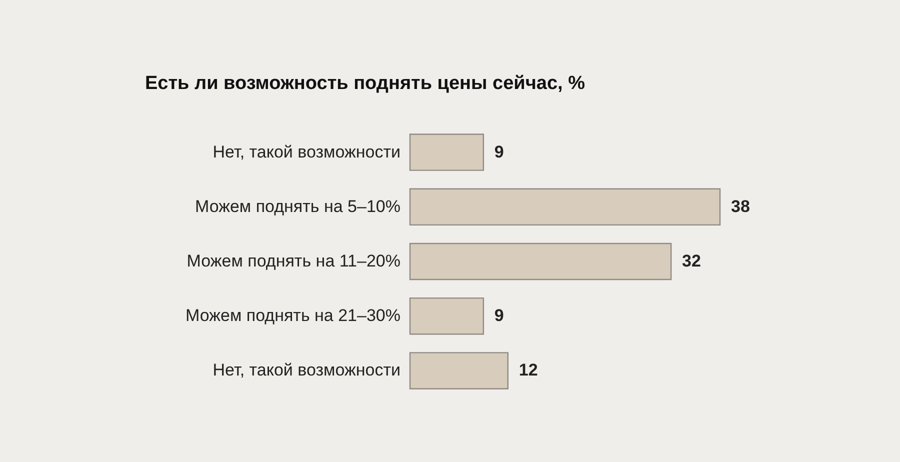 The height and width of the screenshot is (462, 900). What do you see at coordinates (740, 206) in the screenshot?
I see `data-label: 38` at bounding box center [740, 206].